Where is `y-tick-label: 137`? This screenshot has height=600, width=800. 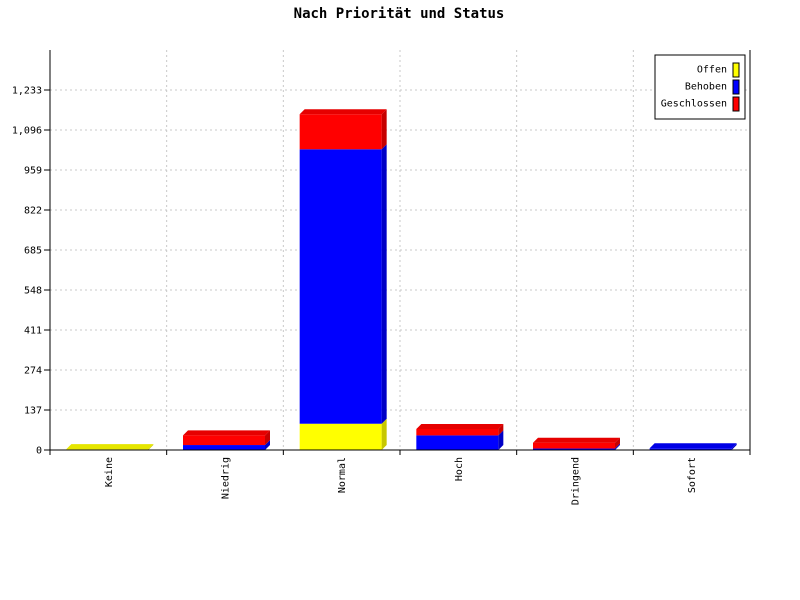 y-tick-label: 137 is located at coordinates (33, 411).